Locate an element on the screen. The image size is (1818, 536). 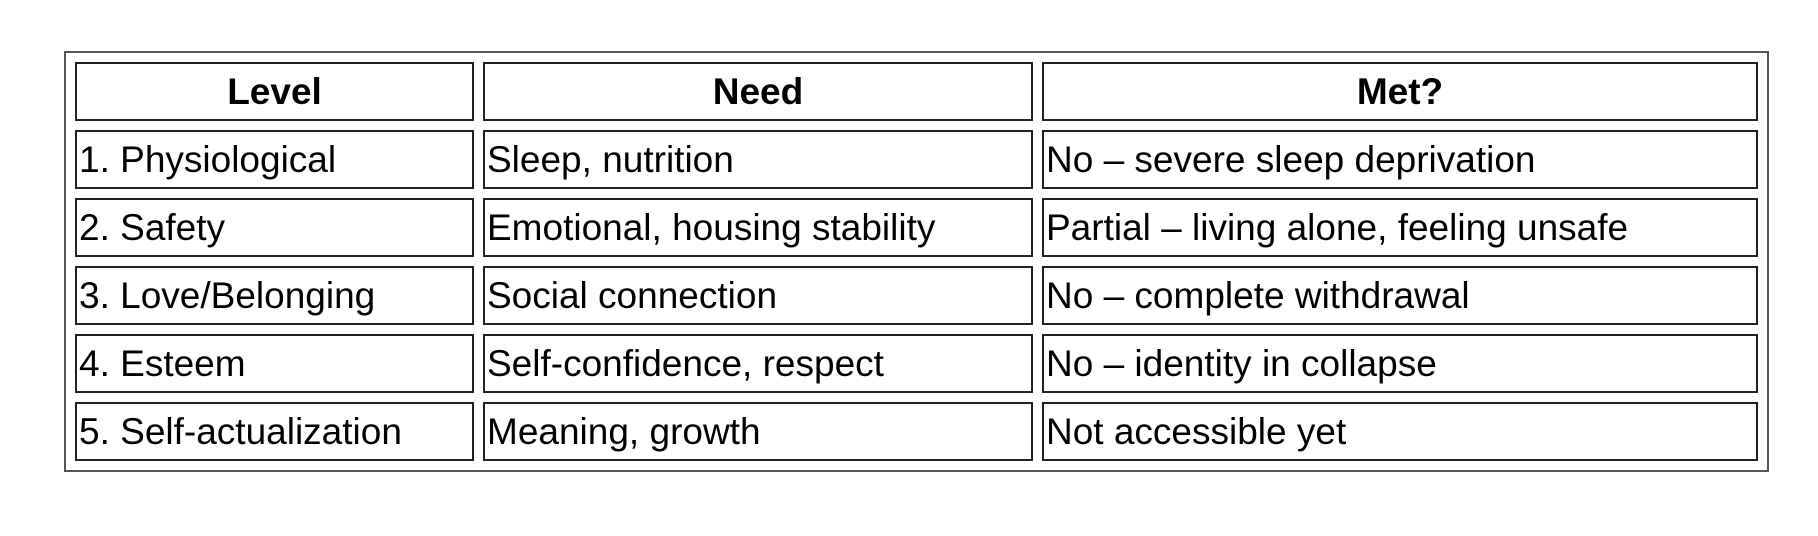
table-cell: 3. Love/Belonging is located at coordinates (274, 295).